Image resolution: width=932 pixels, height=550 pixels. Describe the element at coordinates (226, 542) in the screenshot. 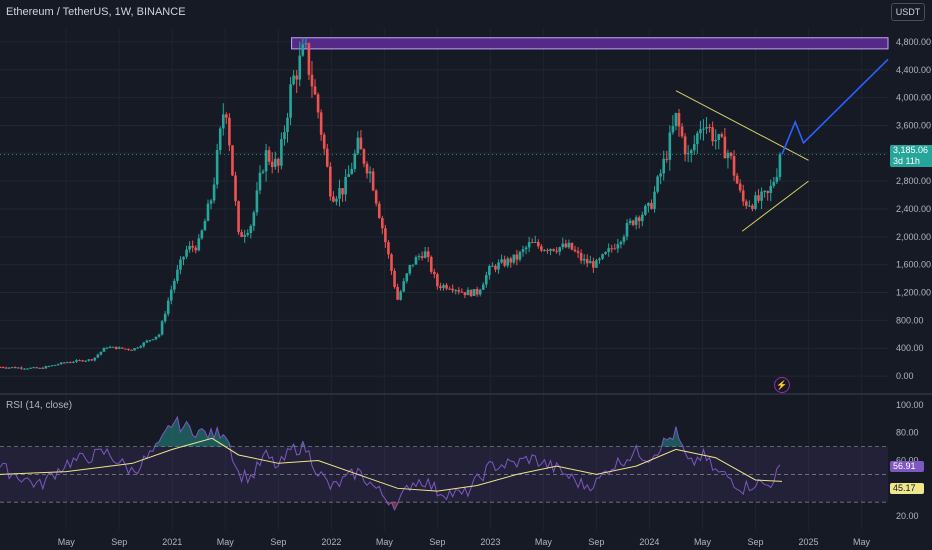

I see `time-tick-label: May` at that location.